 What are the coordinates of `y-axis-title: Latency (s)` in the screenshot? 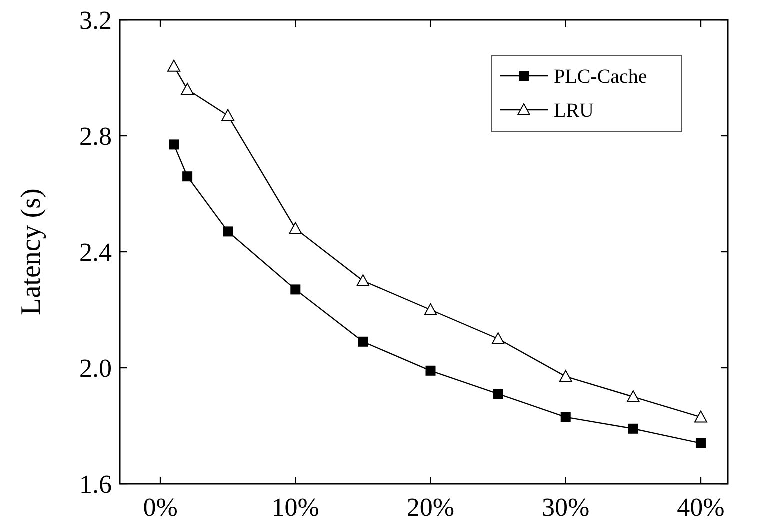 It's located at (31, 252).